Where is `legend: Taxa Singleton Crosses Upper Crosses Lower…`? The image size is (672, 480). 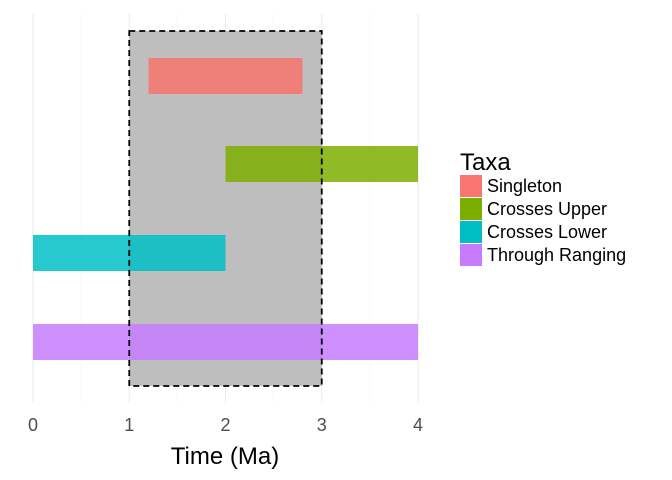
legend: Taxa Singleton Crosses Upper Crosses Lower… is located at coordinates (543, 207).